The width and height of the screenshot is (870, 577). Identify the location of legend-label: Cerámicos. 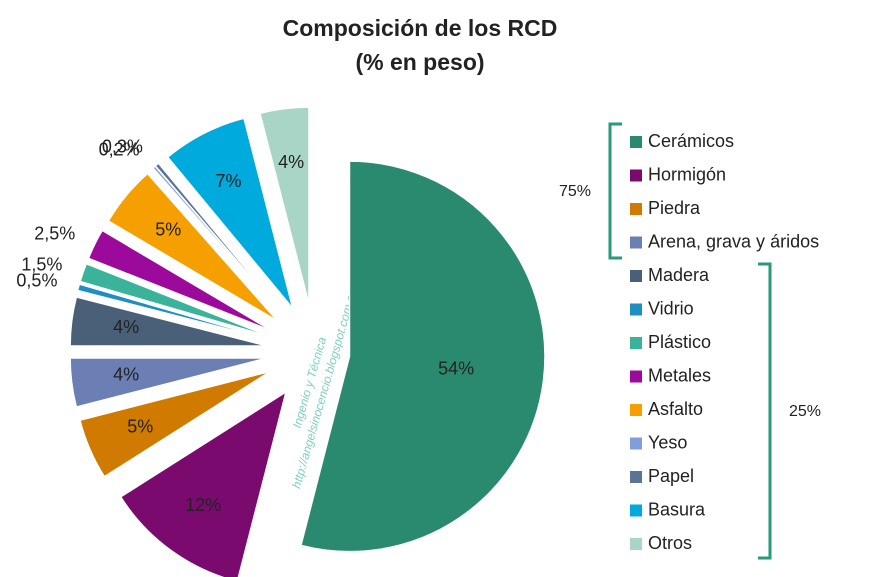
(691, 141).